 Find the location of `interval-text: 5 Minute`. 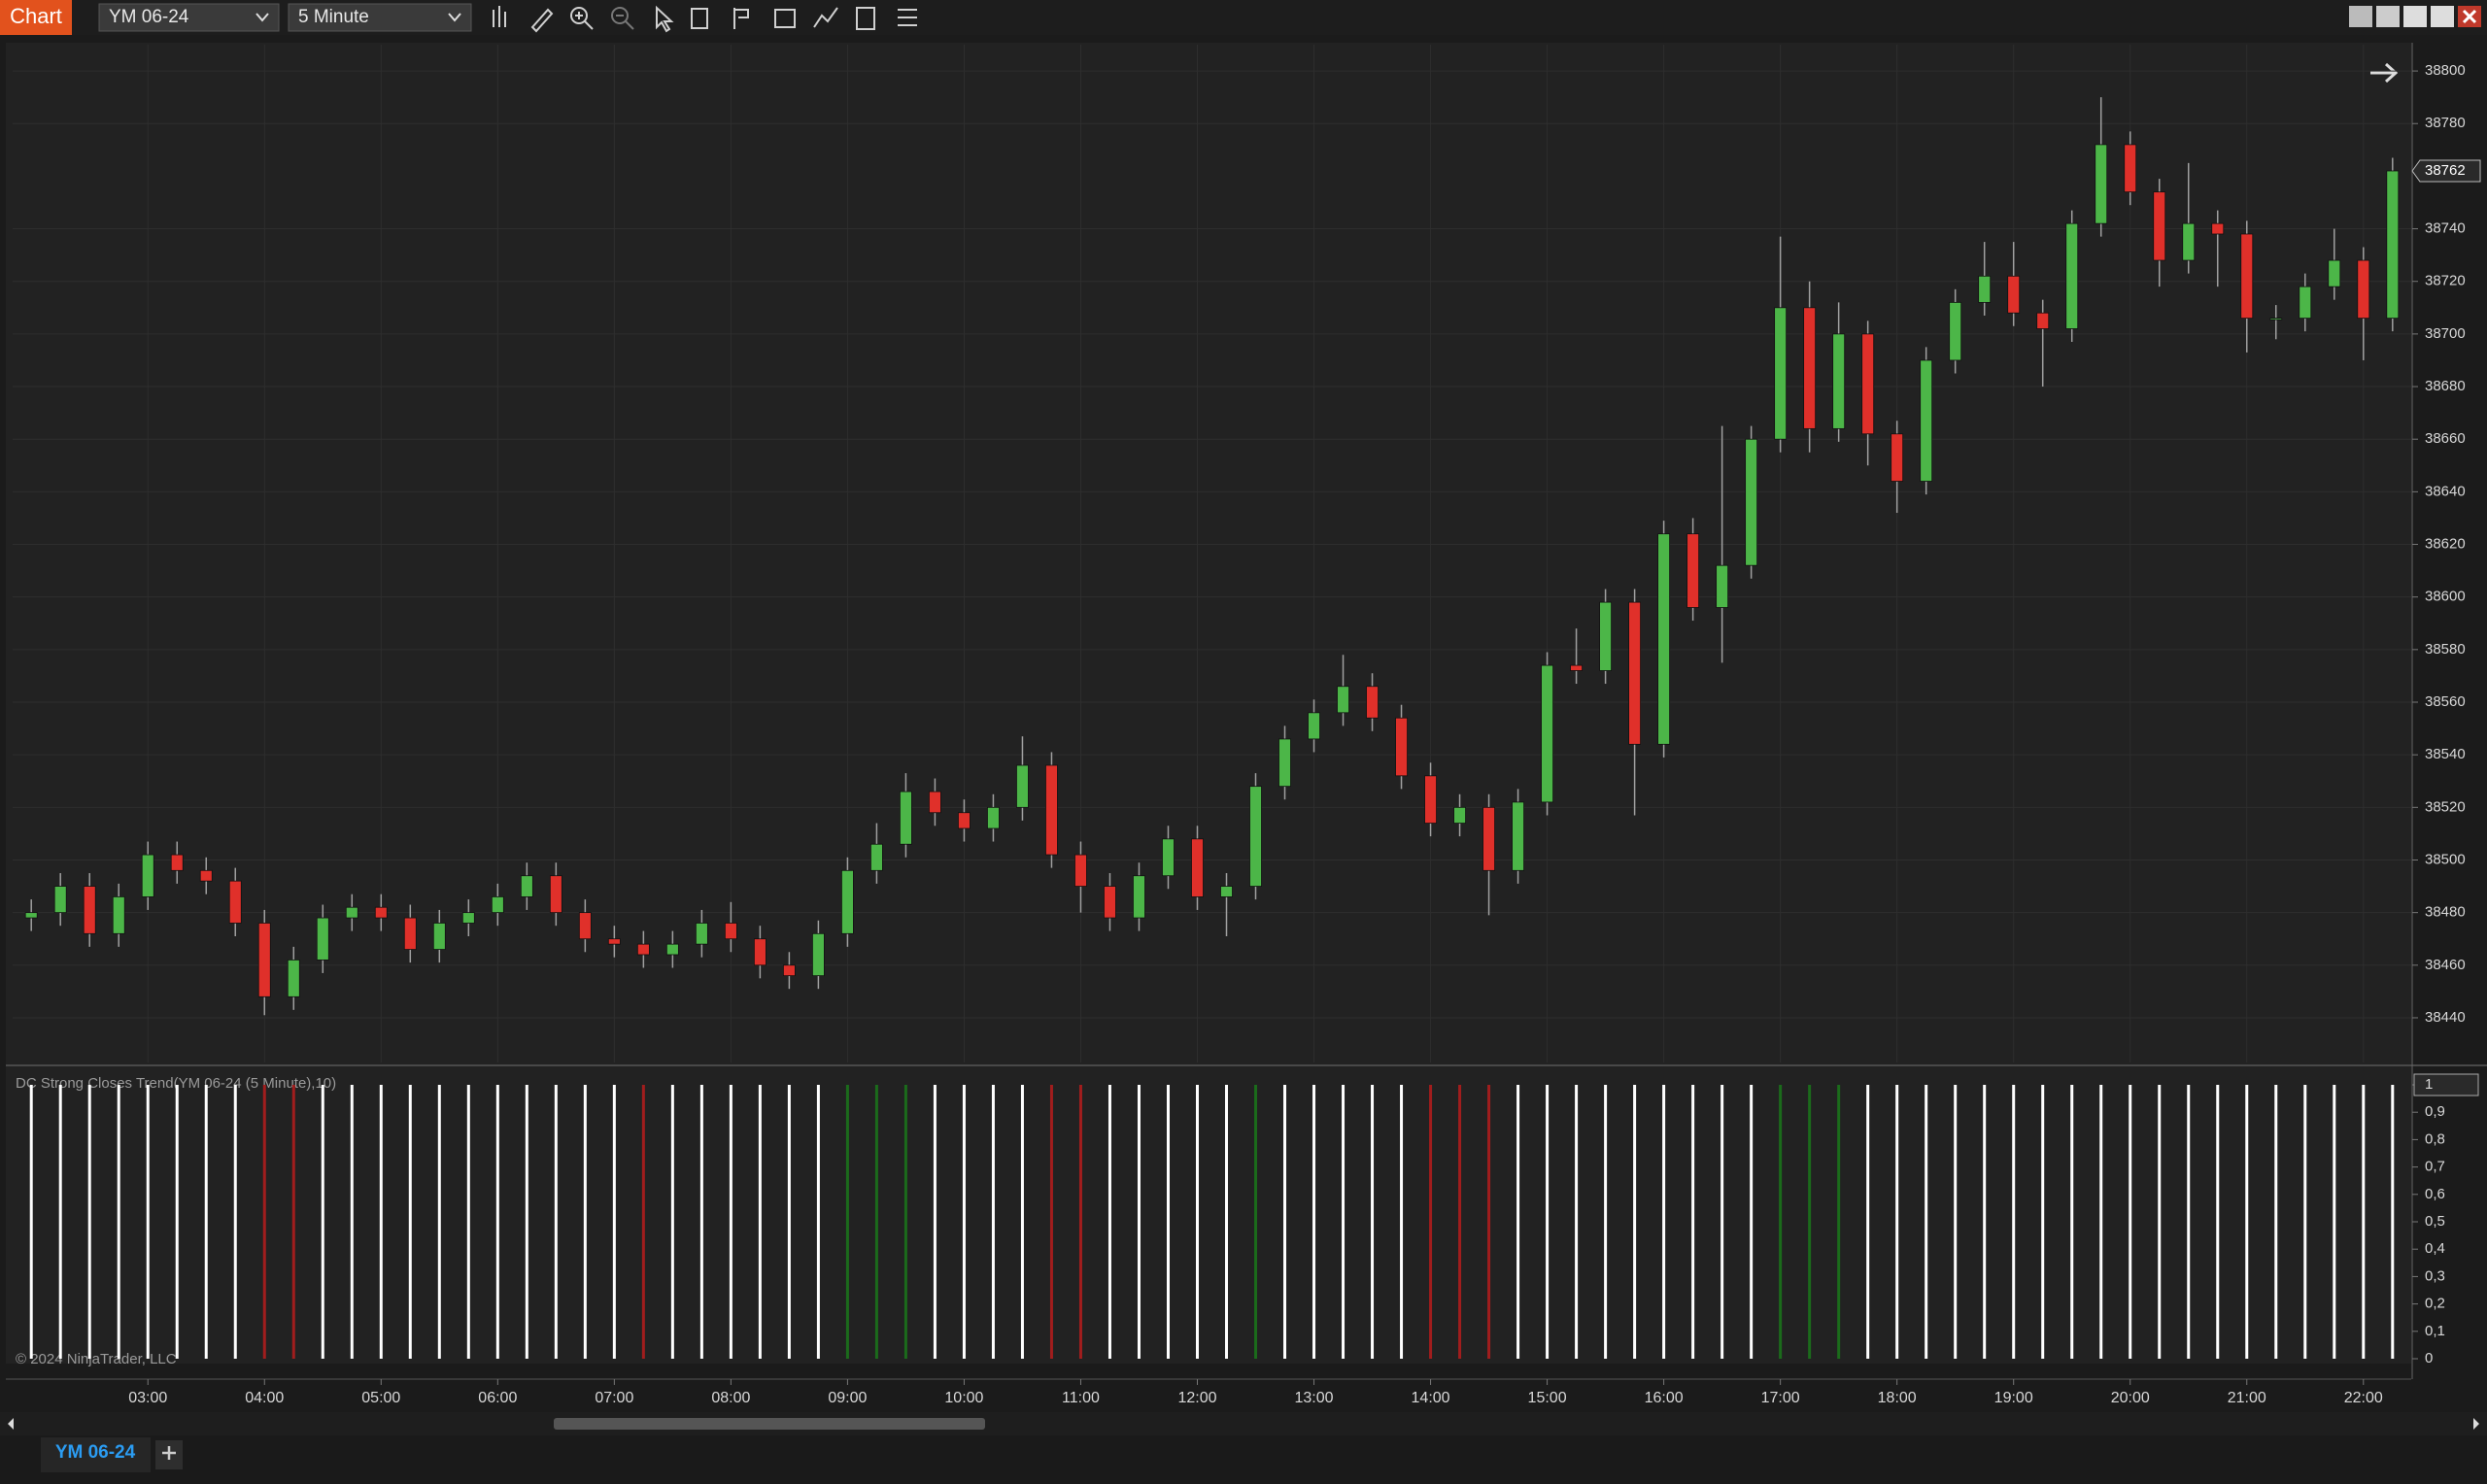

interval-text: 5 Minute is located at coordinates (333, 17).